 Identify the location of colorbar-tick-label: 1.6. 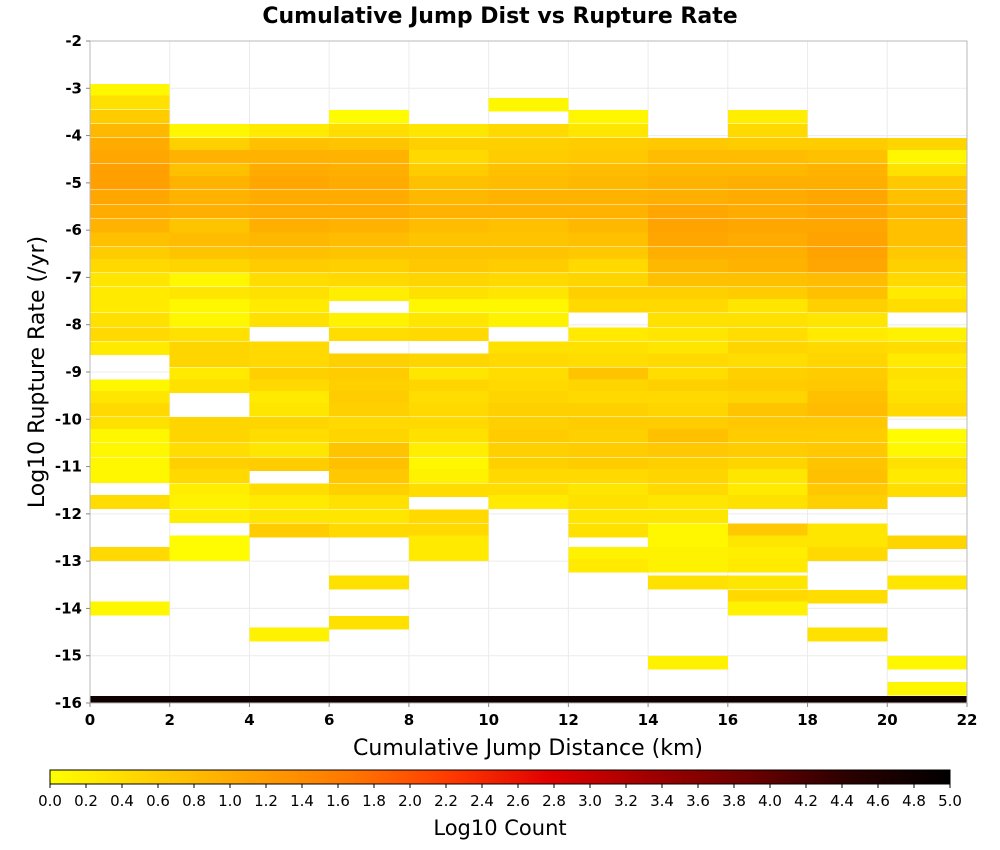
(338, 801).